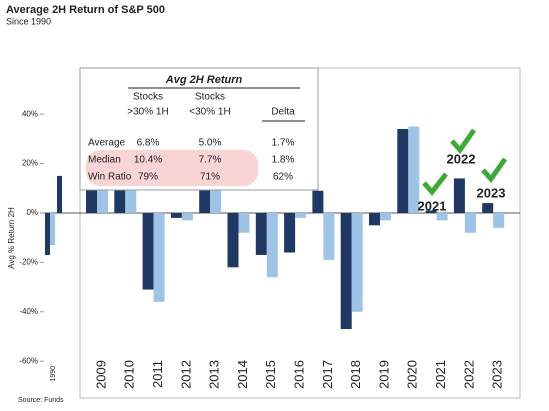  I want to click on x-tick-label: 2011, so click(157, 374).